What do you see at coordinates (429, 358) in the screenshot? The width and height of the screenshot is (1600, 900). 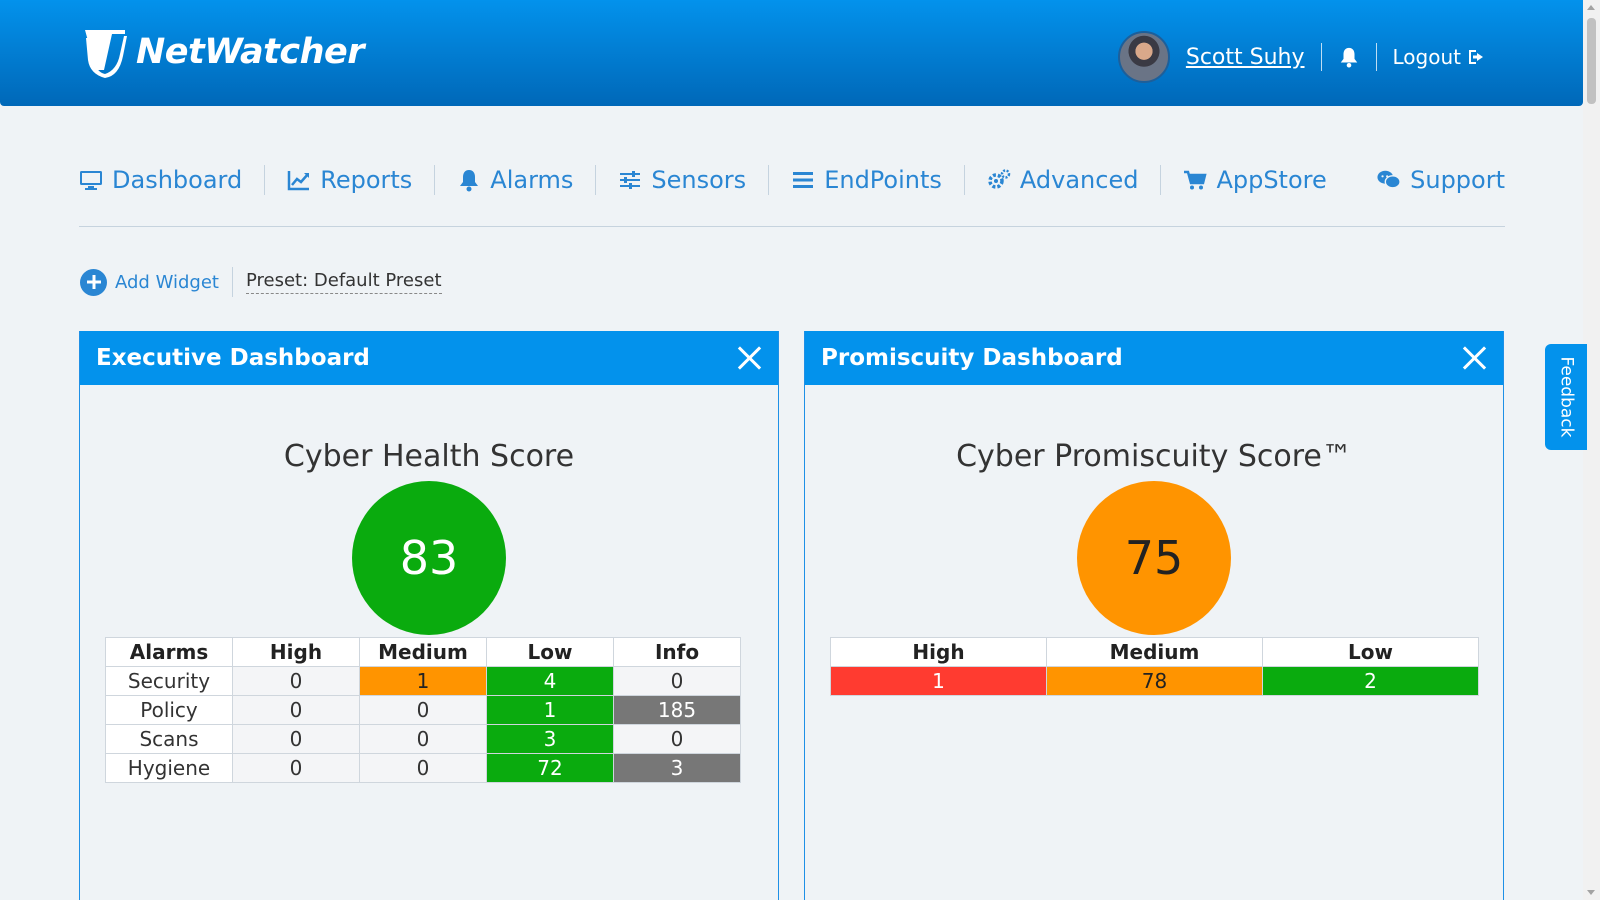 I see `panel-header: Executive Dashboard` at bounding box center [429, 358].